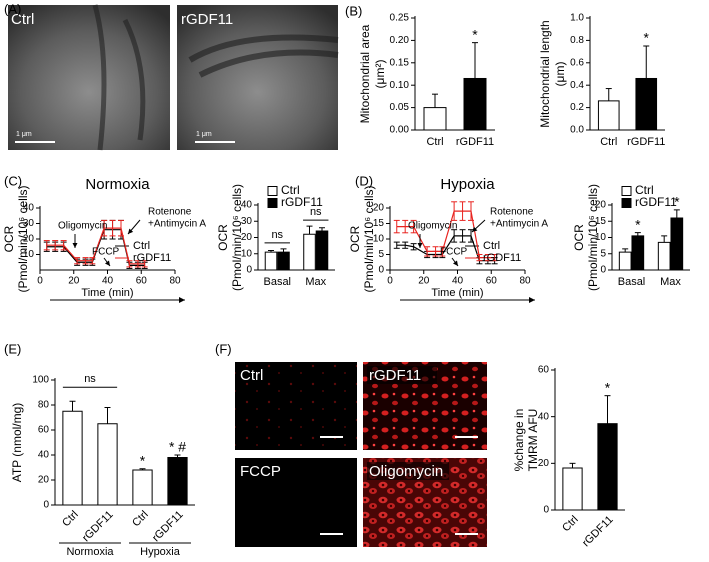  What do you see at coordinates (577, 85) in the screenshot?
I see `y-tick-label: 0.4` at bounding box center [577, 85].